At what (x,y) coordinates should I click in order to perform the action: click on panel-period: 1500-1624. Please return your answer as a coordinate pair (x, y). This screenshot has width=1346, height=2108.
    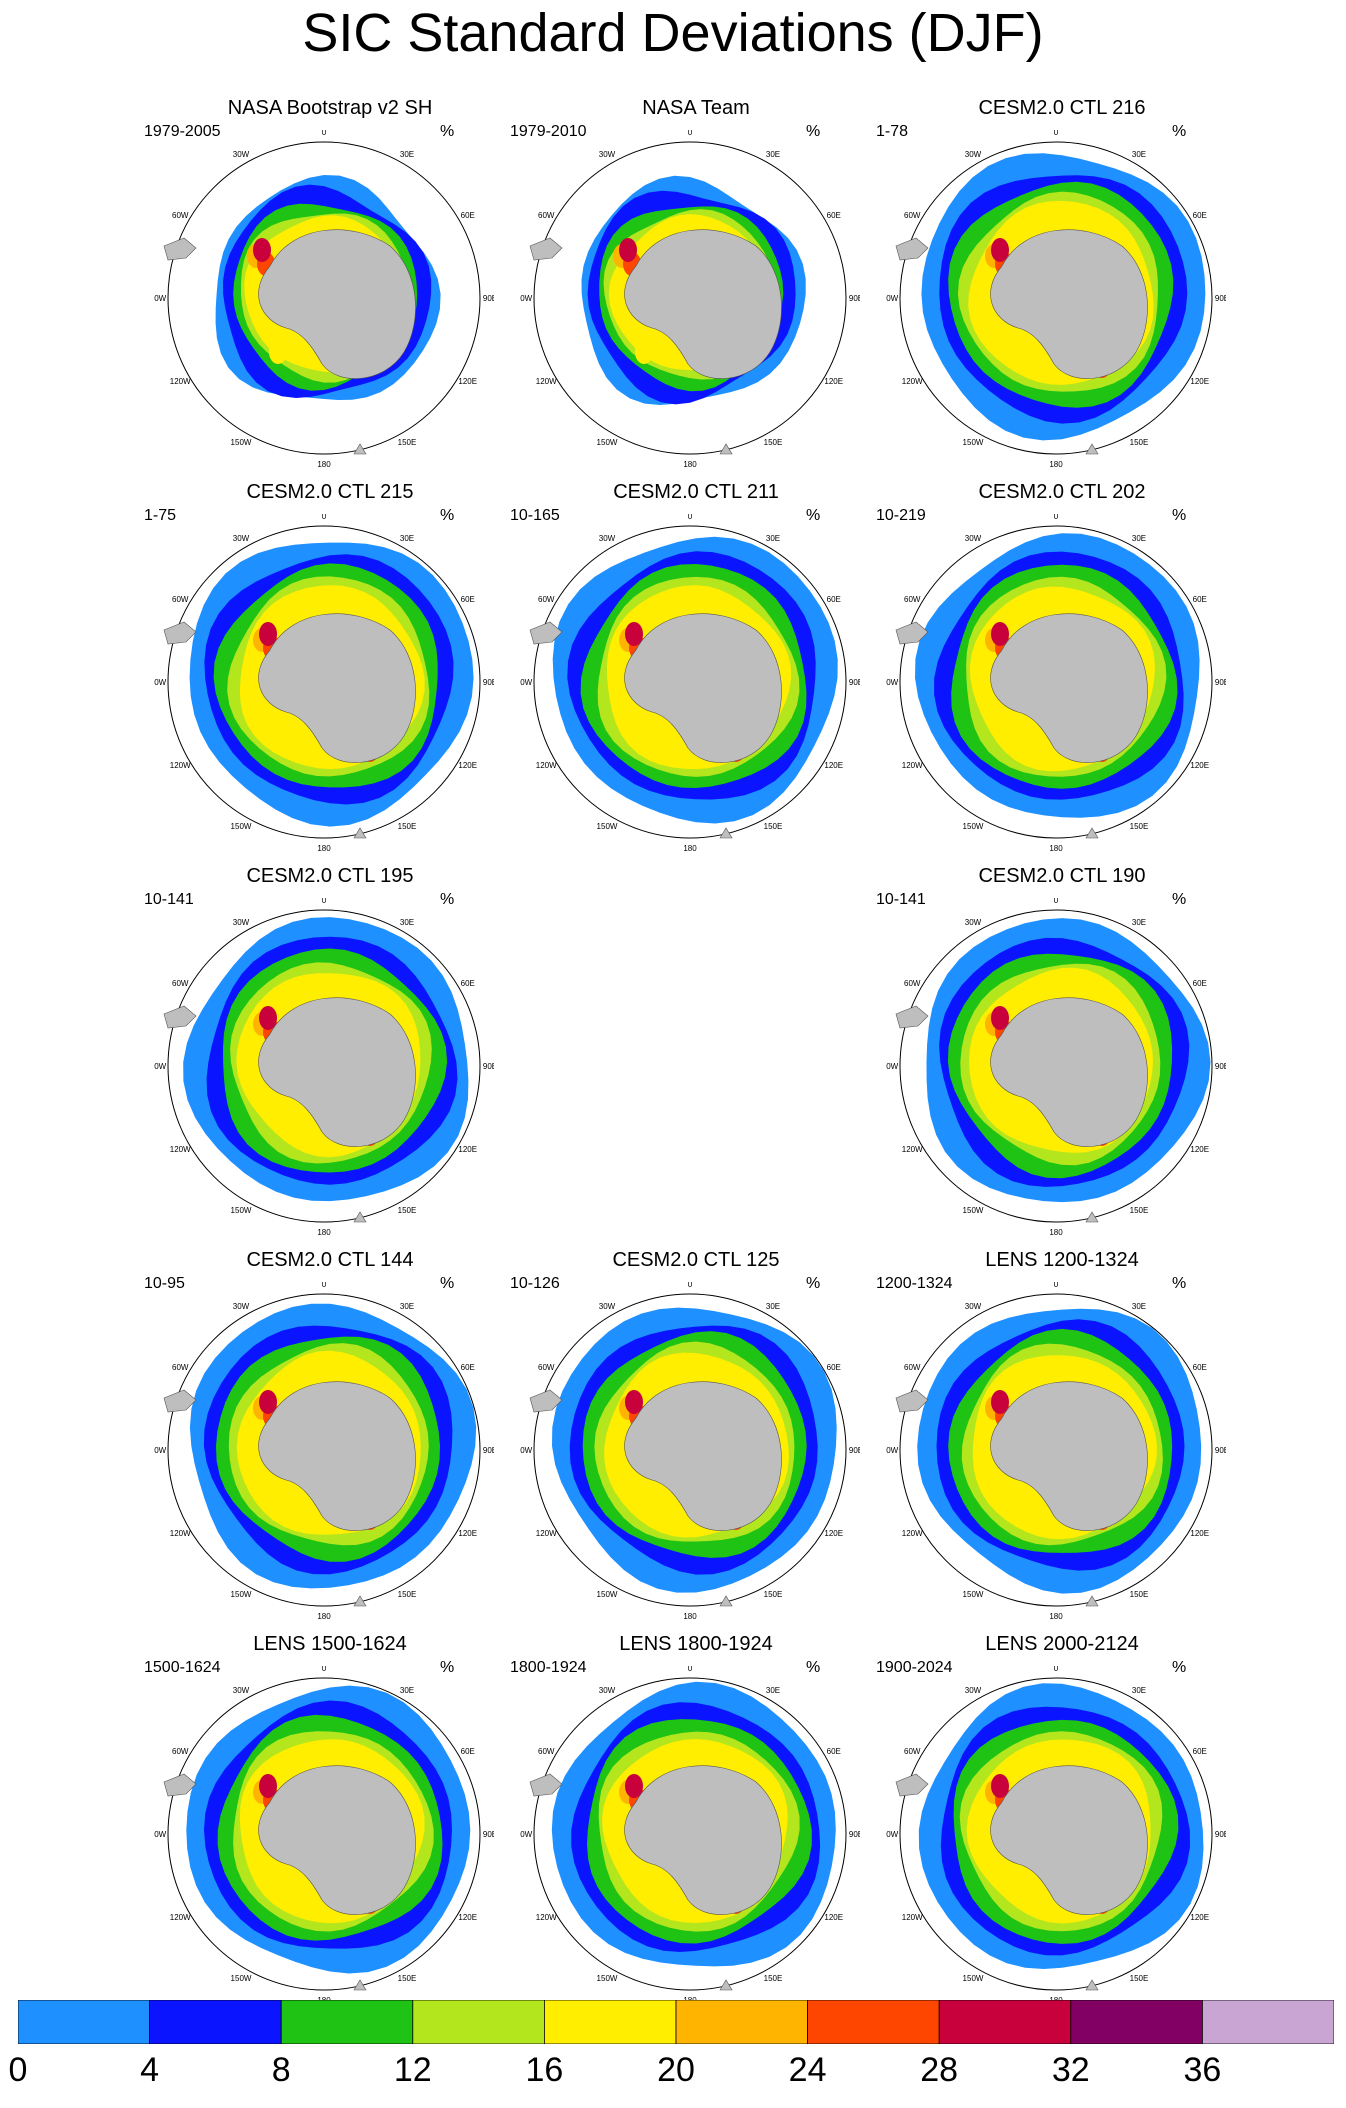
    Looking at the image, I should click on (182, 1667).